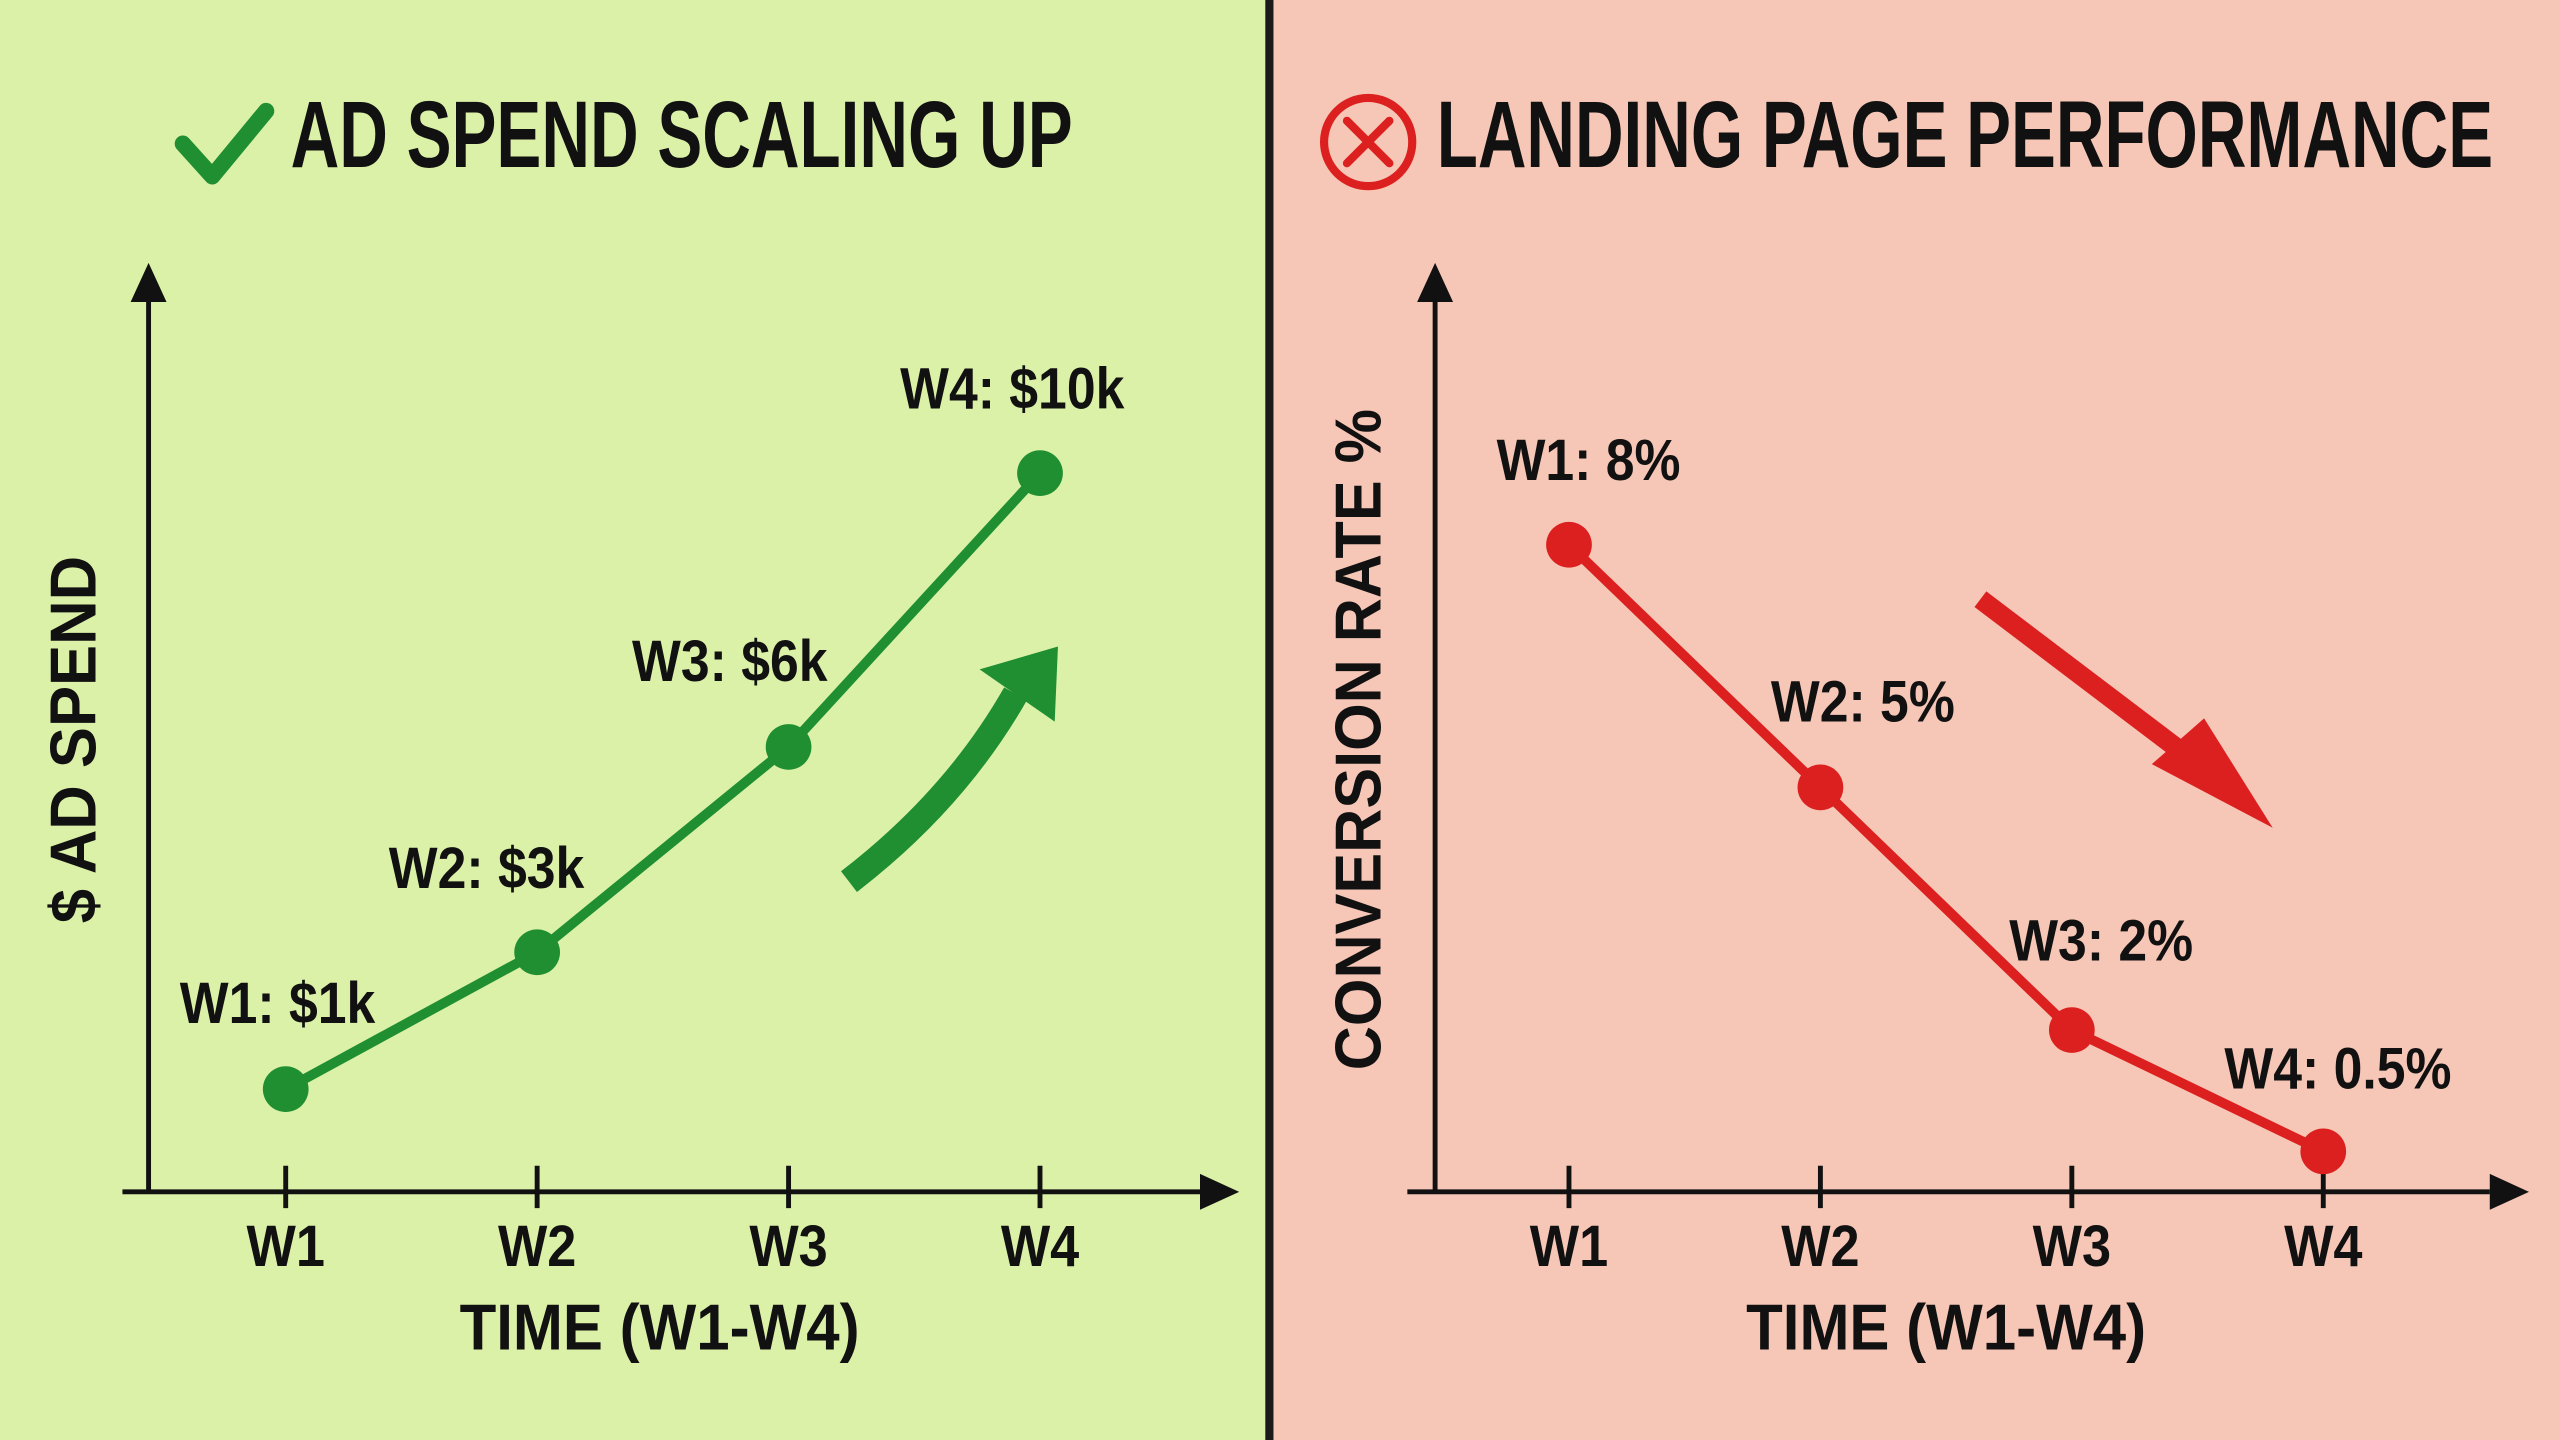 The width and height of the screenshot is (2560, 1440). What do you see at coordinates (730, 661) in the screenshot?
I see `data-label: W3: $6k` at bounding box center [730, 661].